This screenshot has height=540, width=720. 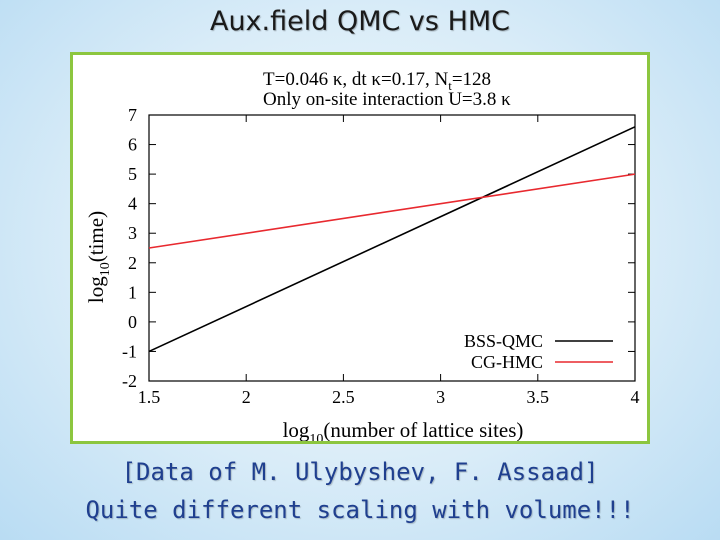 What do you see at coordinates (360, 21) in the screenshot?
I see `slide-title: Aux.field QMC vs HMC` at bounding box center [360, 21].